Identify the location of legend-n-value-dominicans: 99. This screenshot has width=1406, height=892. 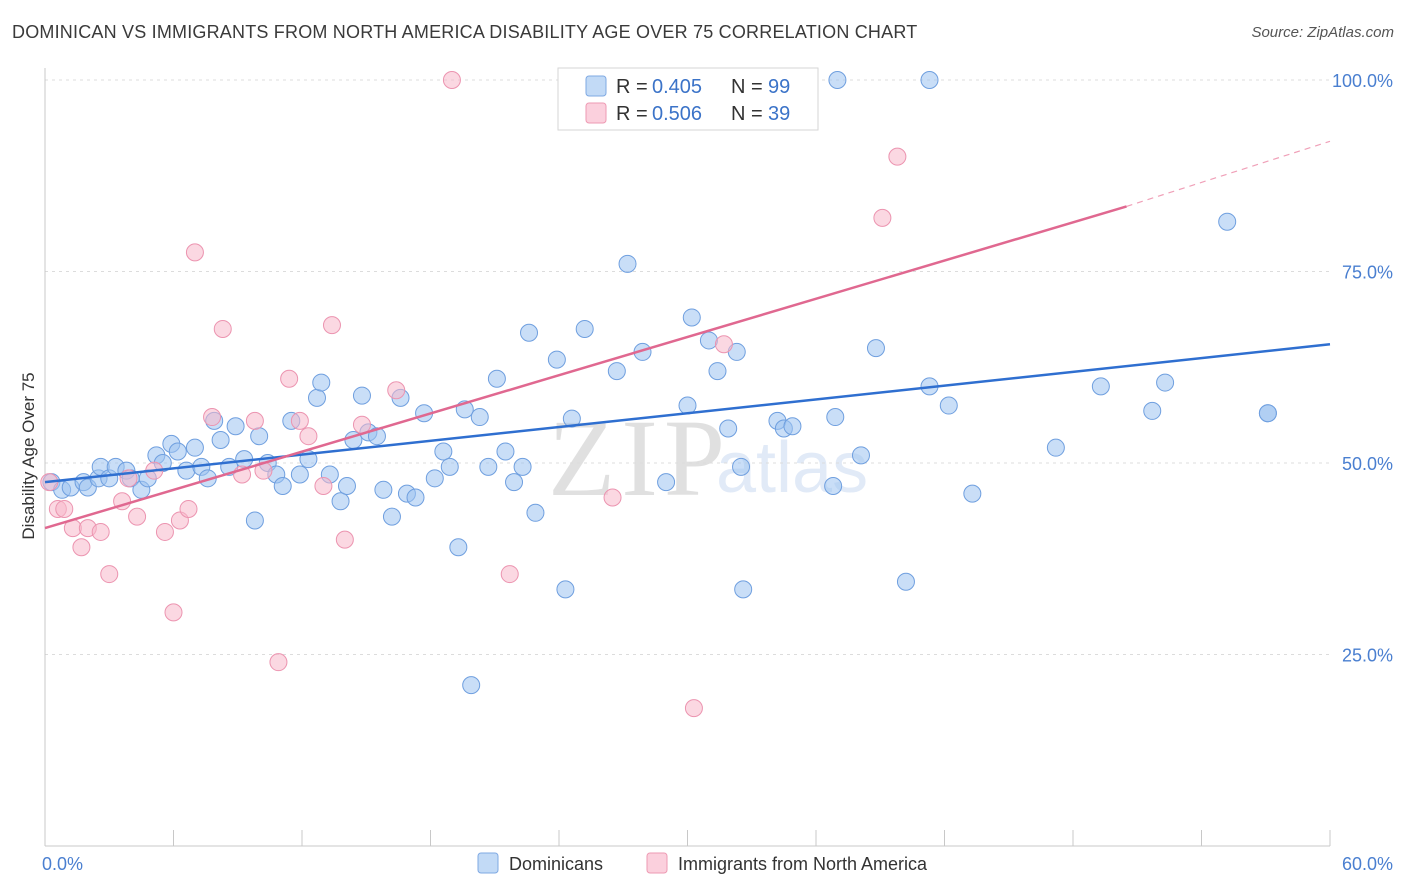
(779, 87).